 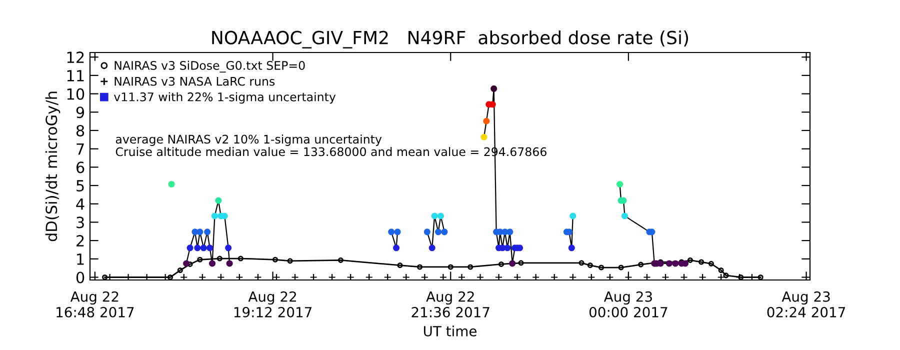 What do you see at coordinates (628, 304) in the screenshot?
I see `x-tick-label: Aug 23 00:00 2017` at bounding box center [628, 304].